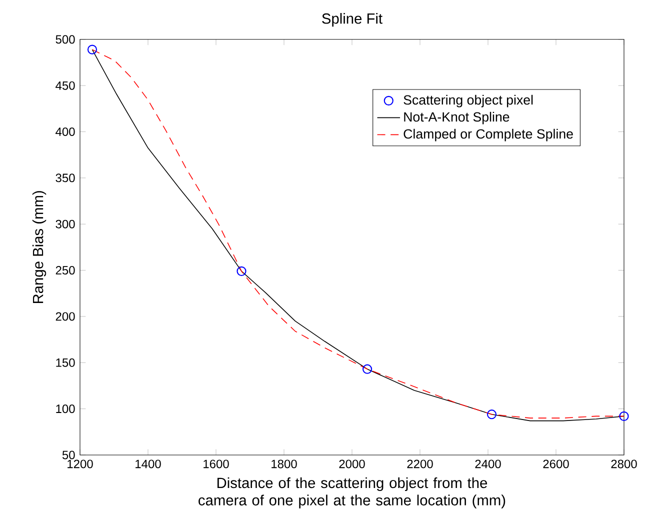 This screenshot has height=527, width=647. Describe the element at coordinates (457, 118) in the screenshot. I see `legend-label: Not-A-Knot Spline` at that location.